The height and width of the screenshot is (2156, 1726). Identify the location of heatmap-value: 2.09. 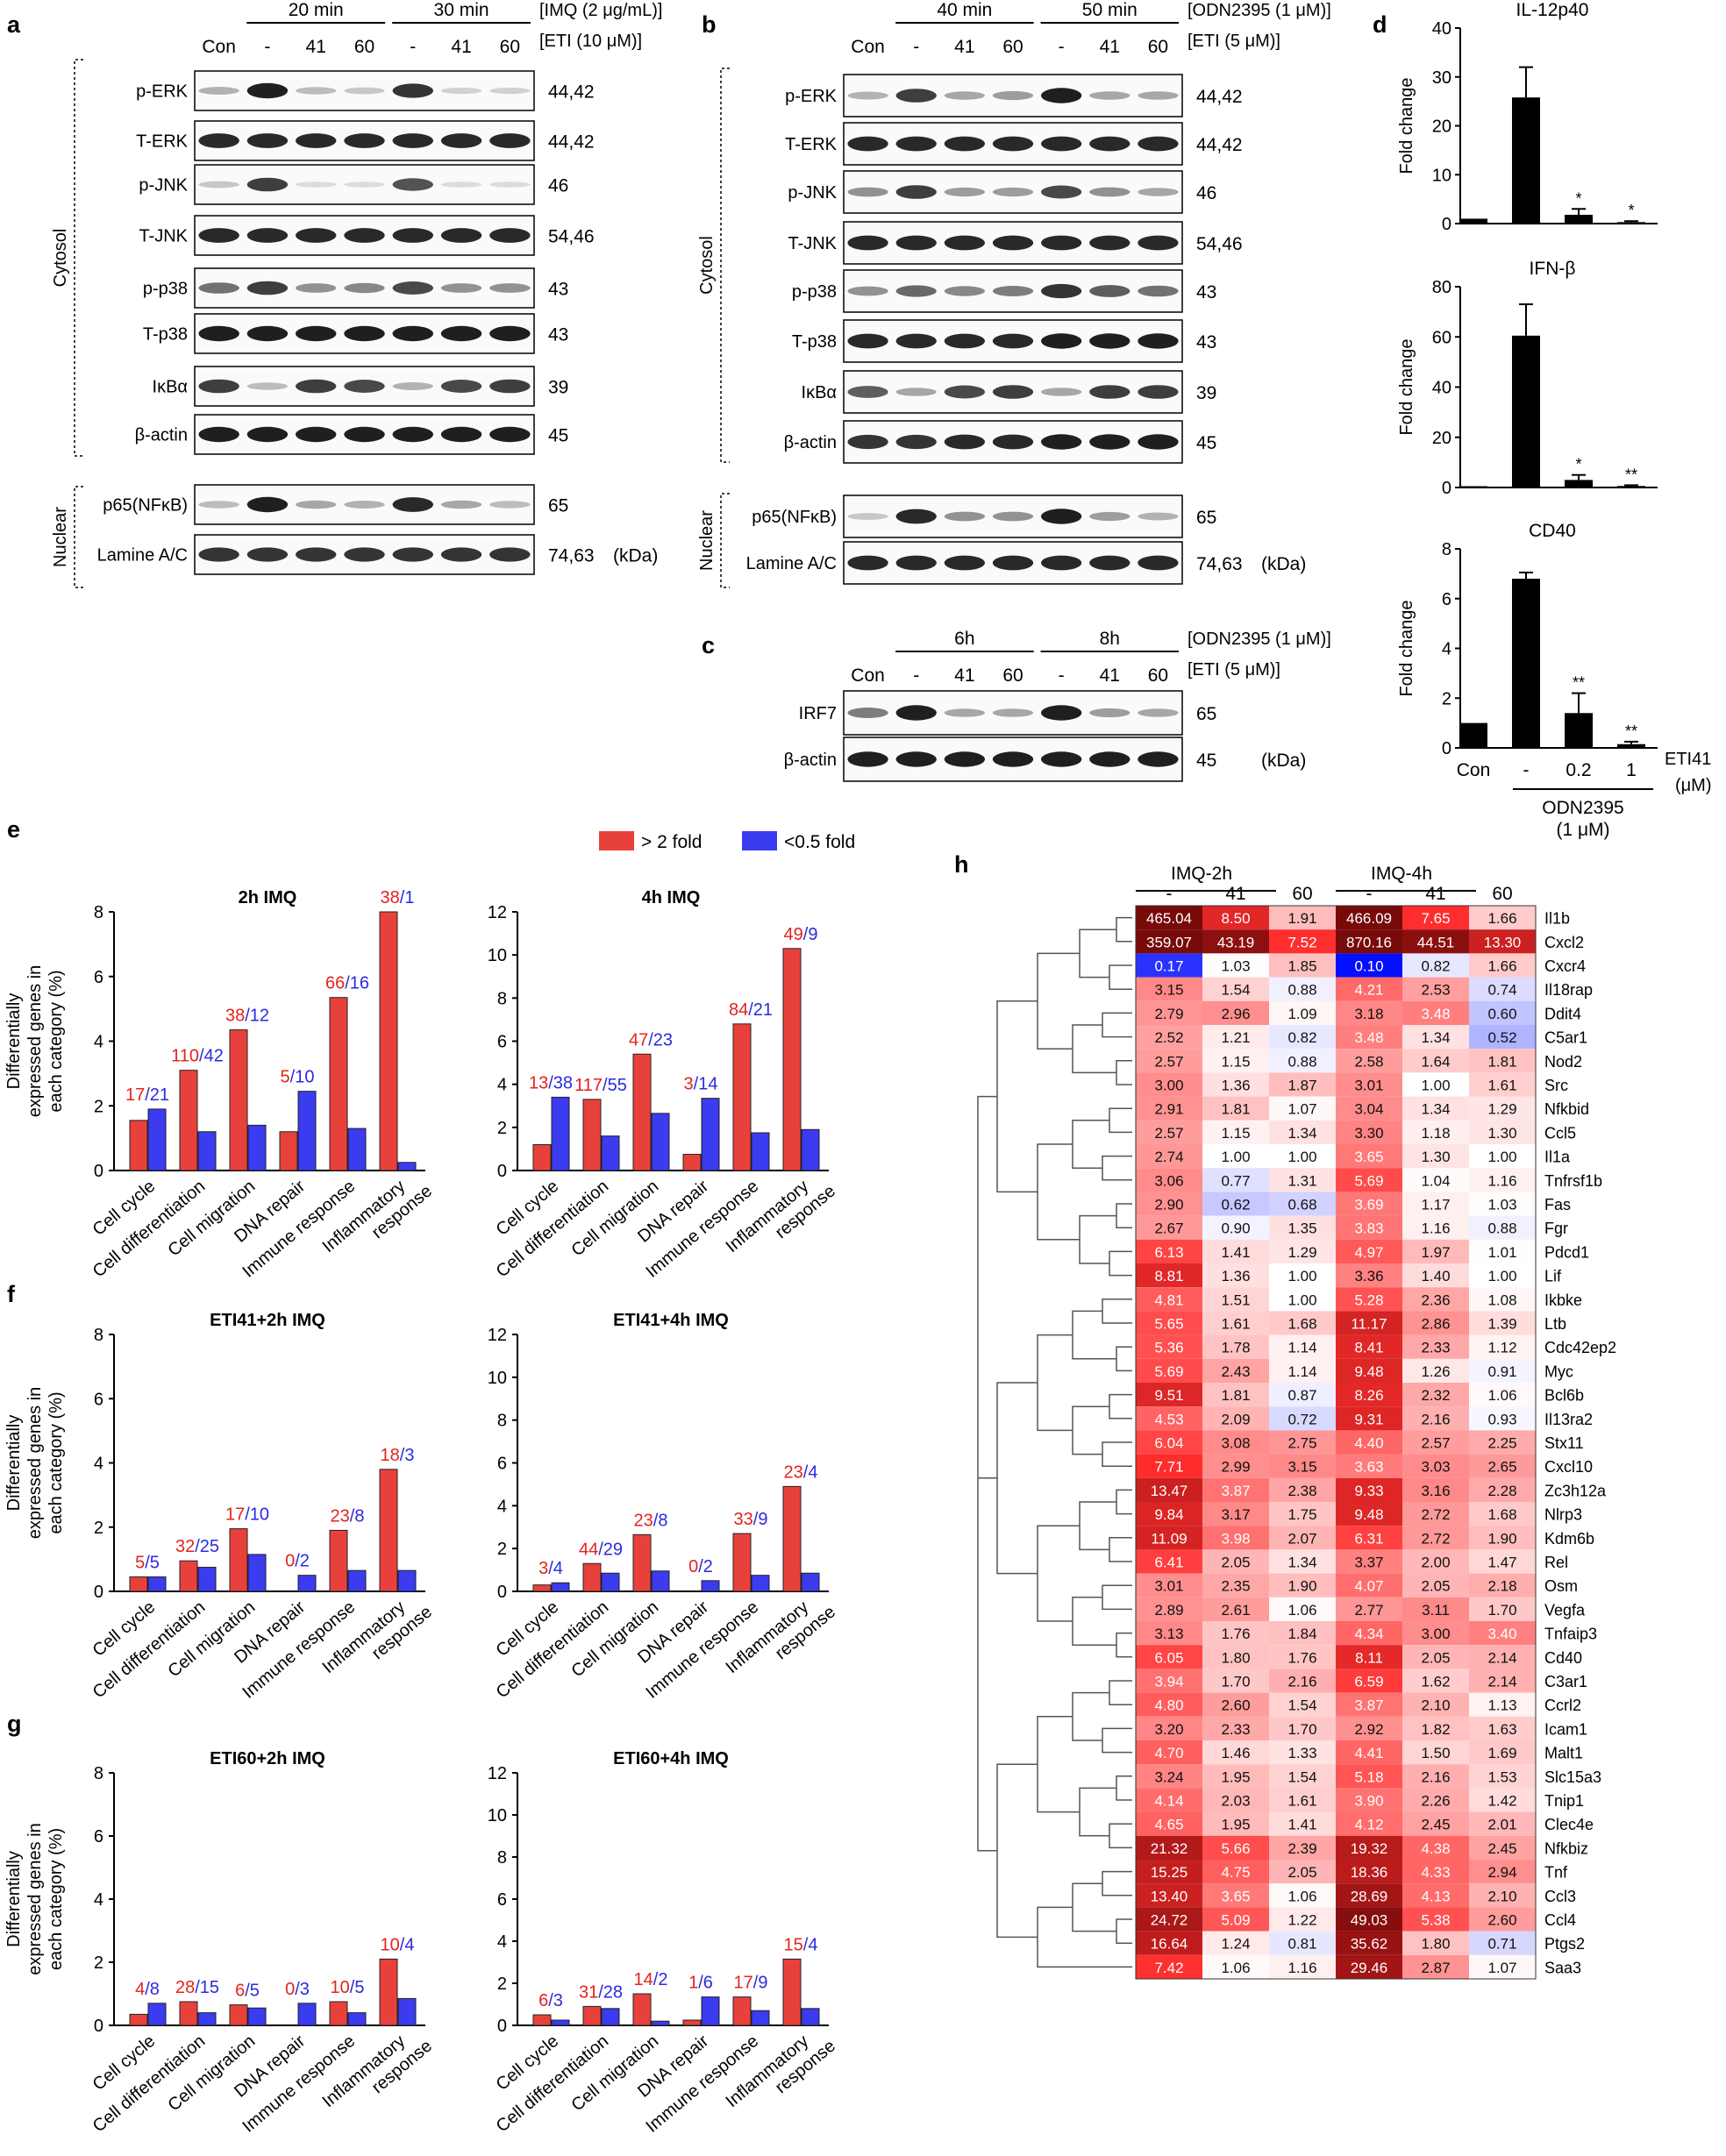
(1235, 1419).